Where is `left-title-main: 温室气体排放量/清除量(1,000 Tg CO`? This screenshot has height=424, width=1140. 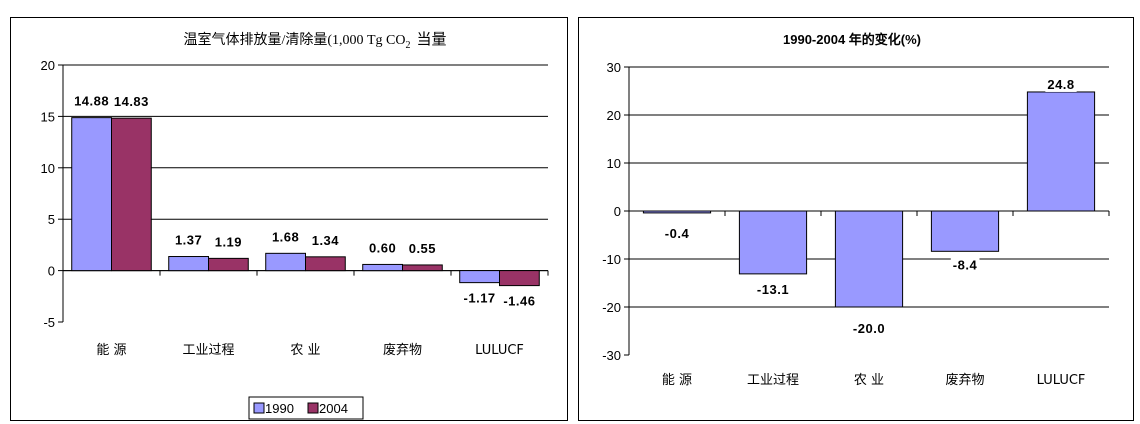
left-title-main: 温室气体排放量/清除量(1,000 Tg CO is located at coordinates (294, 39).